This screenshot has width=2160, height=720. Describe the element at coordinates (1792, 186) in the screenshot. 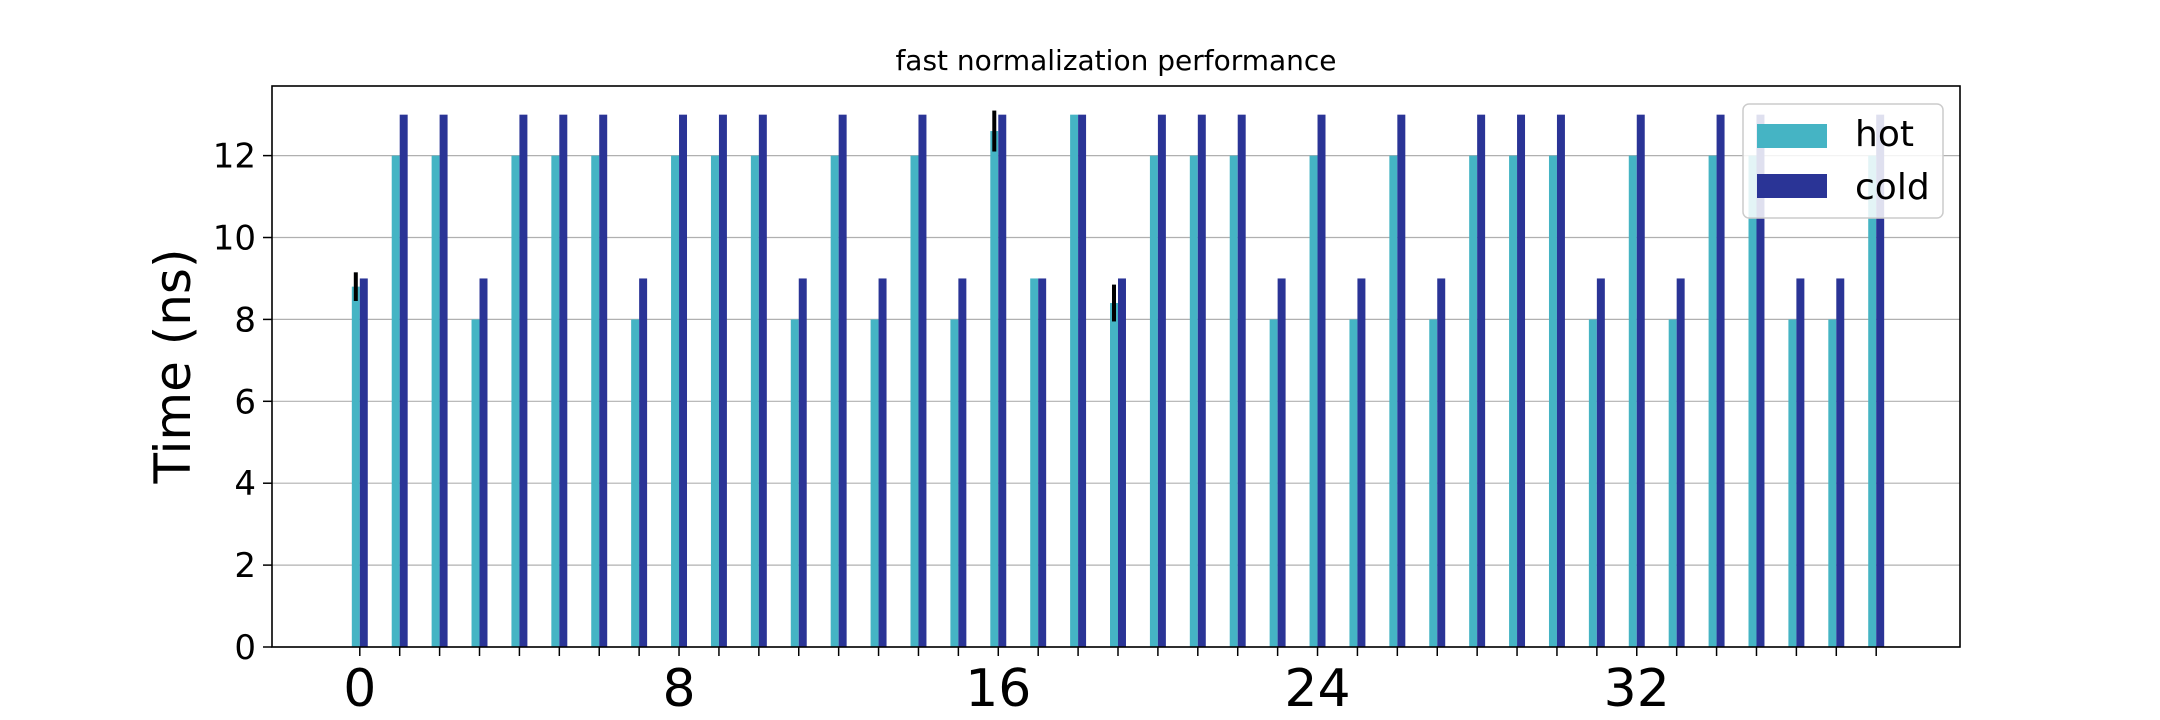

I see `legend-swatch-cold` at that location.